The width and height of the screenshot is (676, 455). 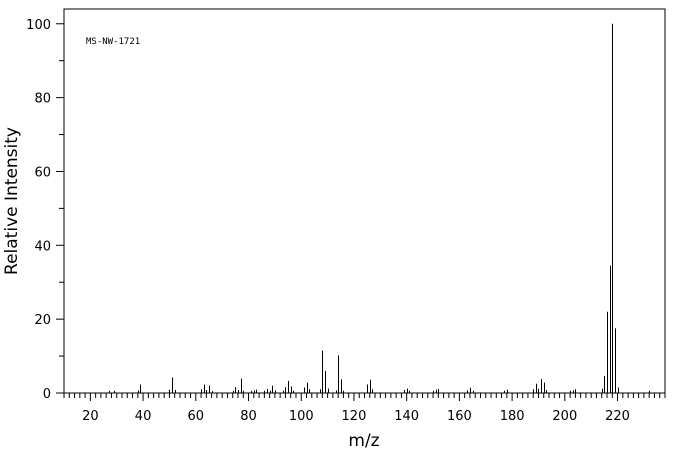 I want to click on y-tick-label: 20, so click(x=42, y=320).